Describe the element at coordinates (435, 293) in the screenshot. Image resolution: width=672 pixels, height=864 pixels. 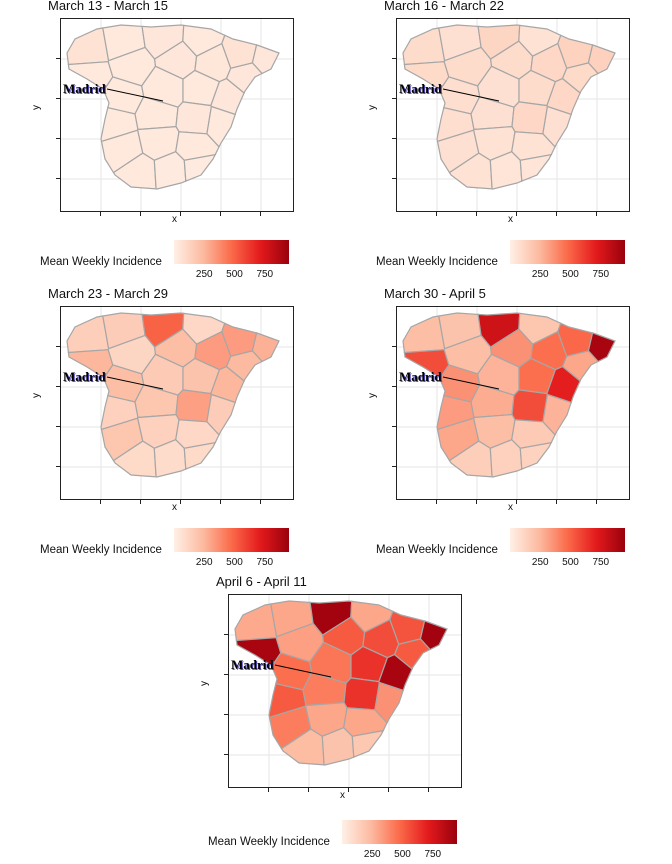
I see `panel-title: March 30 - April 5` at that location.